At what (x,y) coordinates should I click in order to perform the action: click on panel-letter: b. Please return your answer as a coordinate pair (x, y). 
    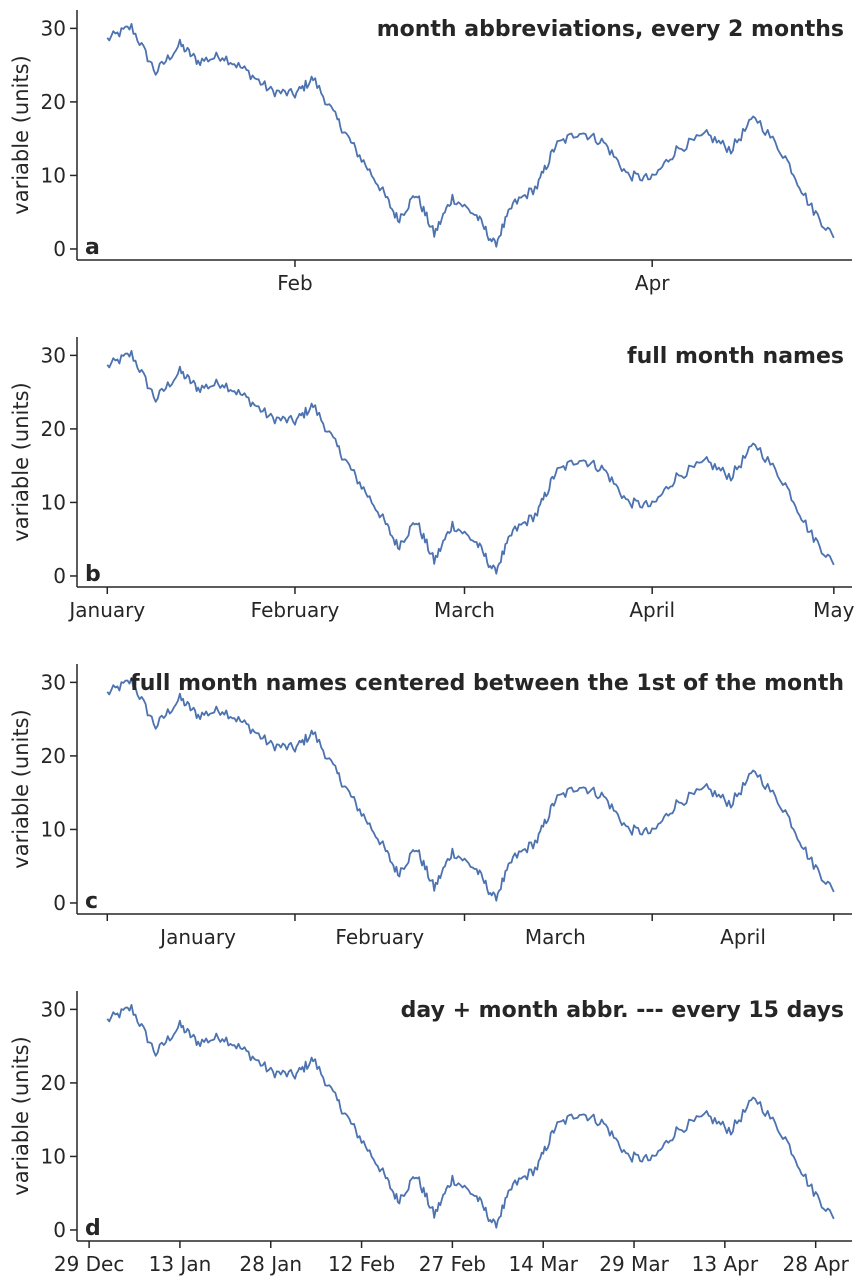
    Looking at the image, I should click on (93, 574).